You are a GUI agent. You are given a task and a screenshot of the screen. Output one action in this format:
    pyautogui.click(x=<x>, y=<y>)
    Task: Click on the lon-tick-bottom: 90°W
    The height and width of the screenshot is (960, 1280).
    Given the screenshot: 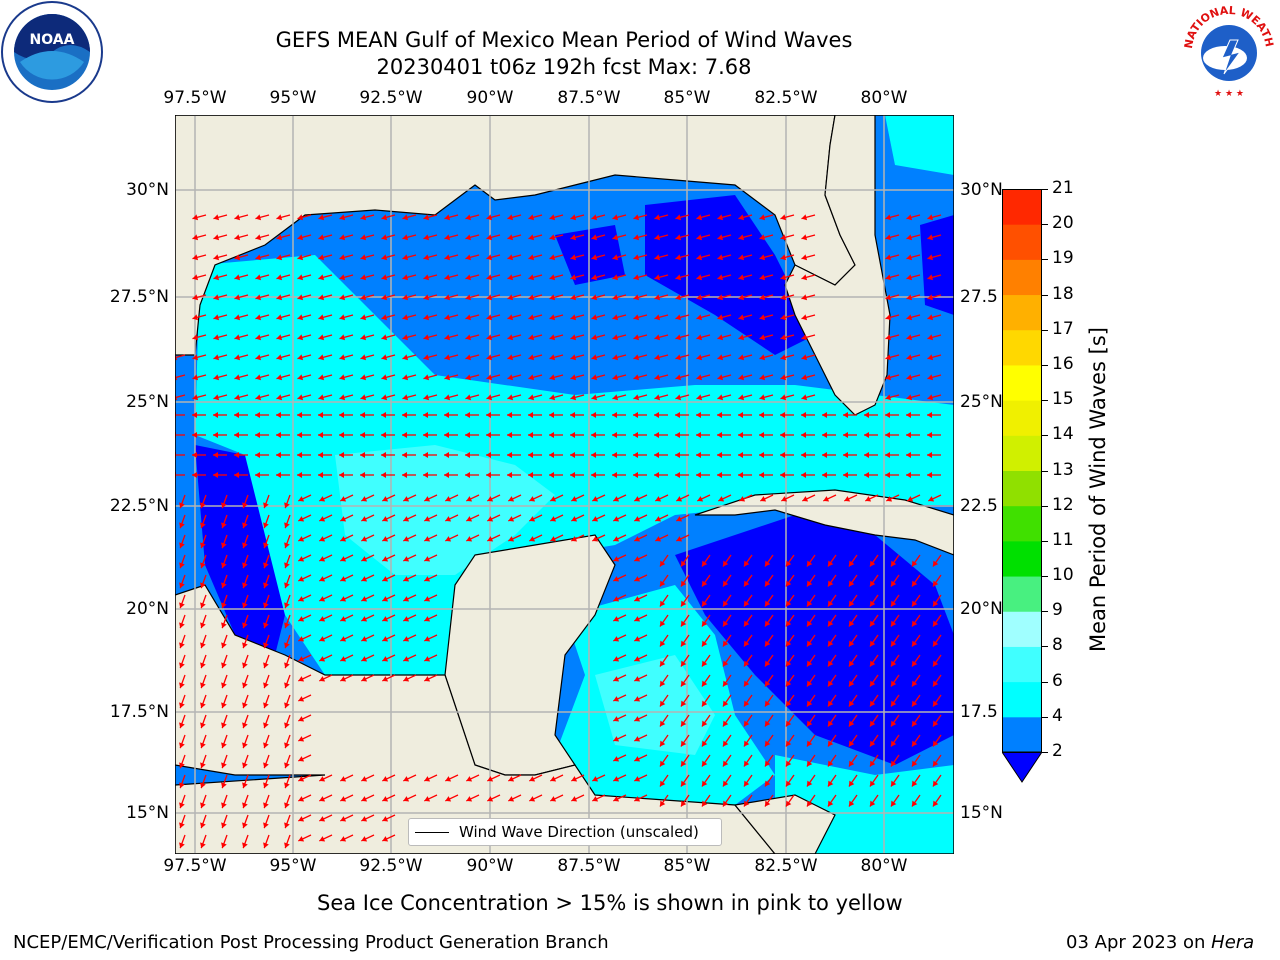 What is the action you would take?
    pyautogui.click(x=490, y=866)
    